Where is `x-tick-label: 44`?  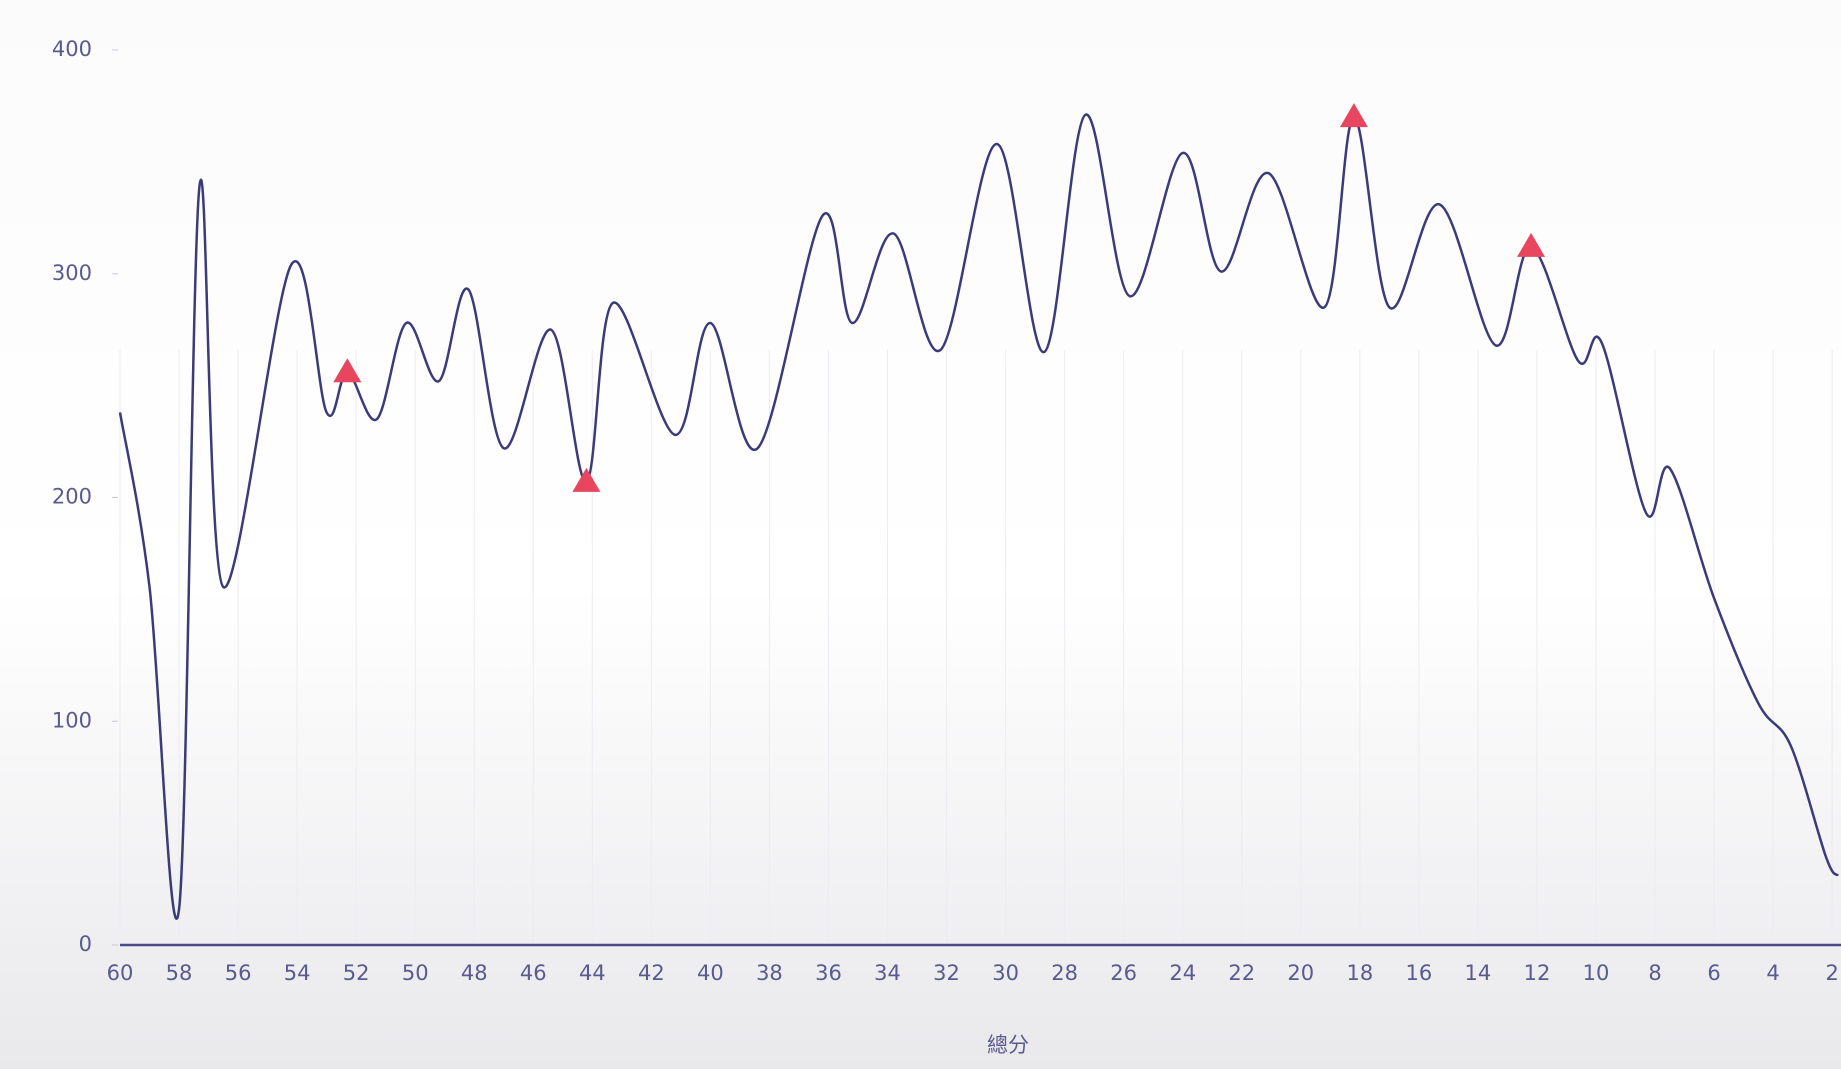 x-tick-label: 44 is located at coordinates (592, 973).